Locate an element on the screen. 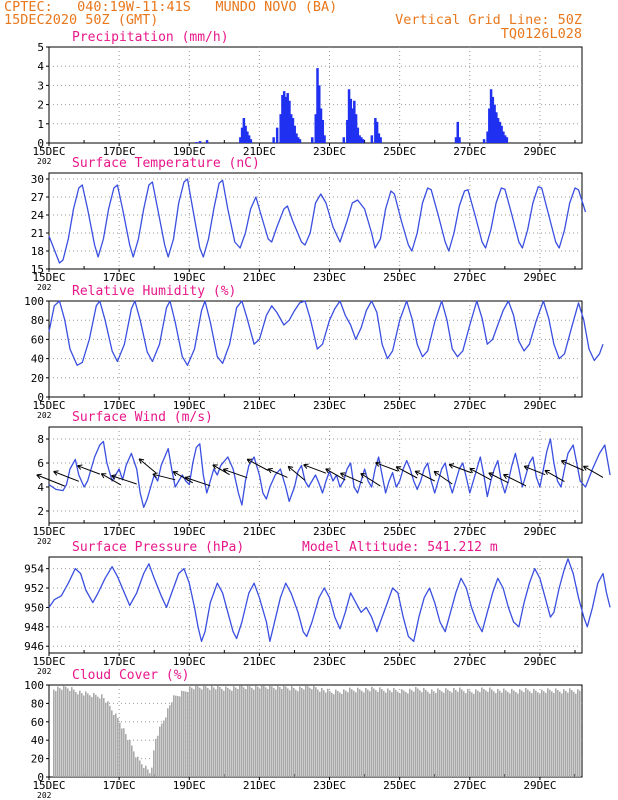 This screenshot has width=618, height=800. y-tick-label: 0 is located at coordinates (40, 143).